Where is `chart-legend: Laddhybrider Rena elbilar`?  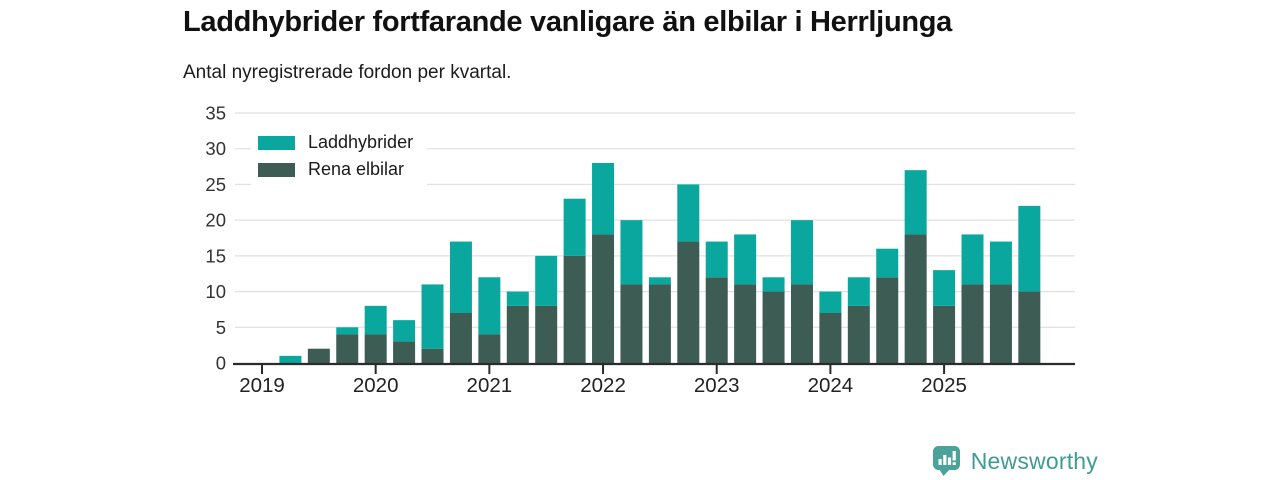 chart-legend: Laddhybrider Rena elbilar is located at coordinates (339, 156).